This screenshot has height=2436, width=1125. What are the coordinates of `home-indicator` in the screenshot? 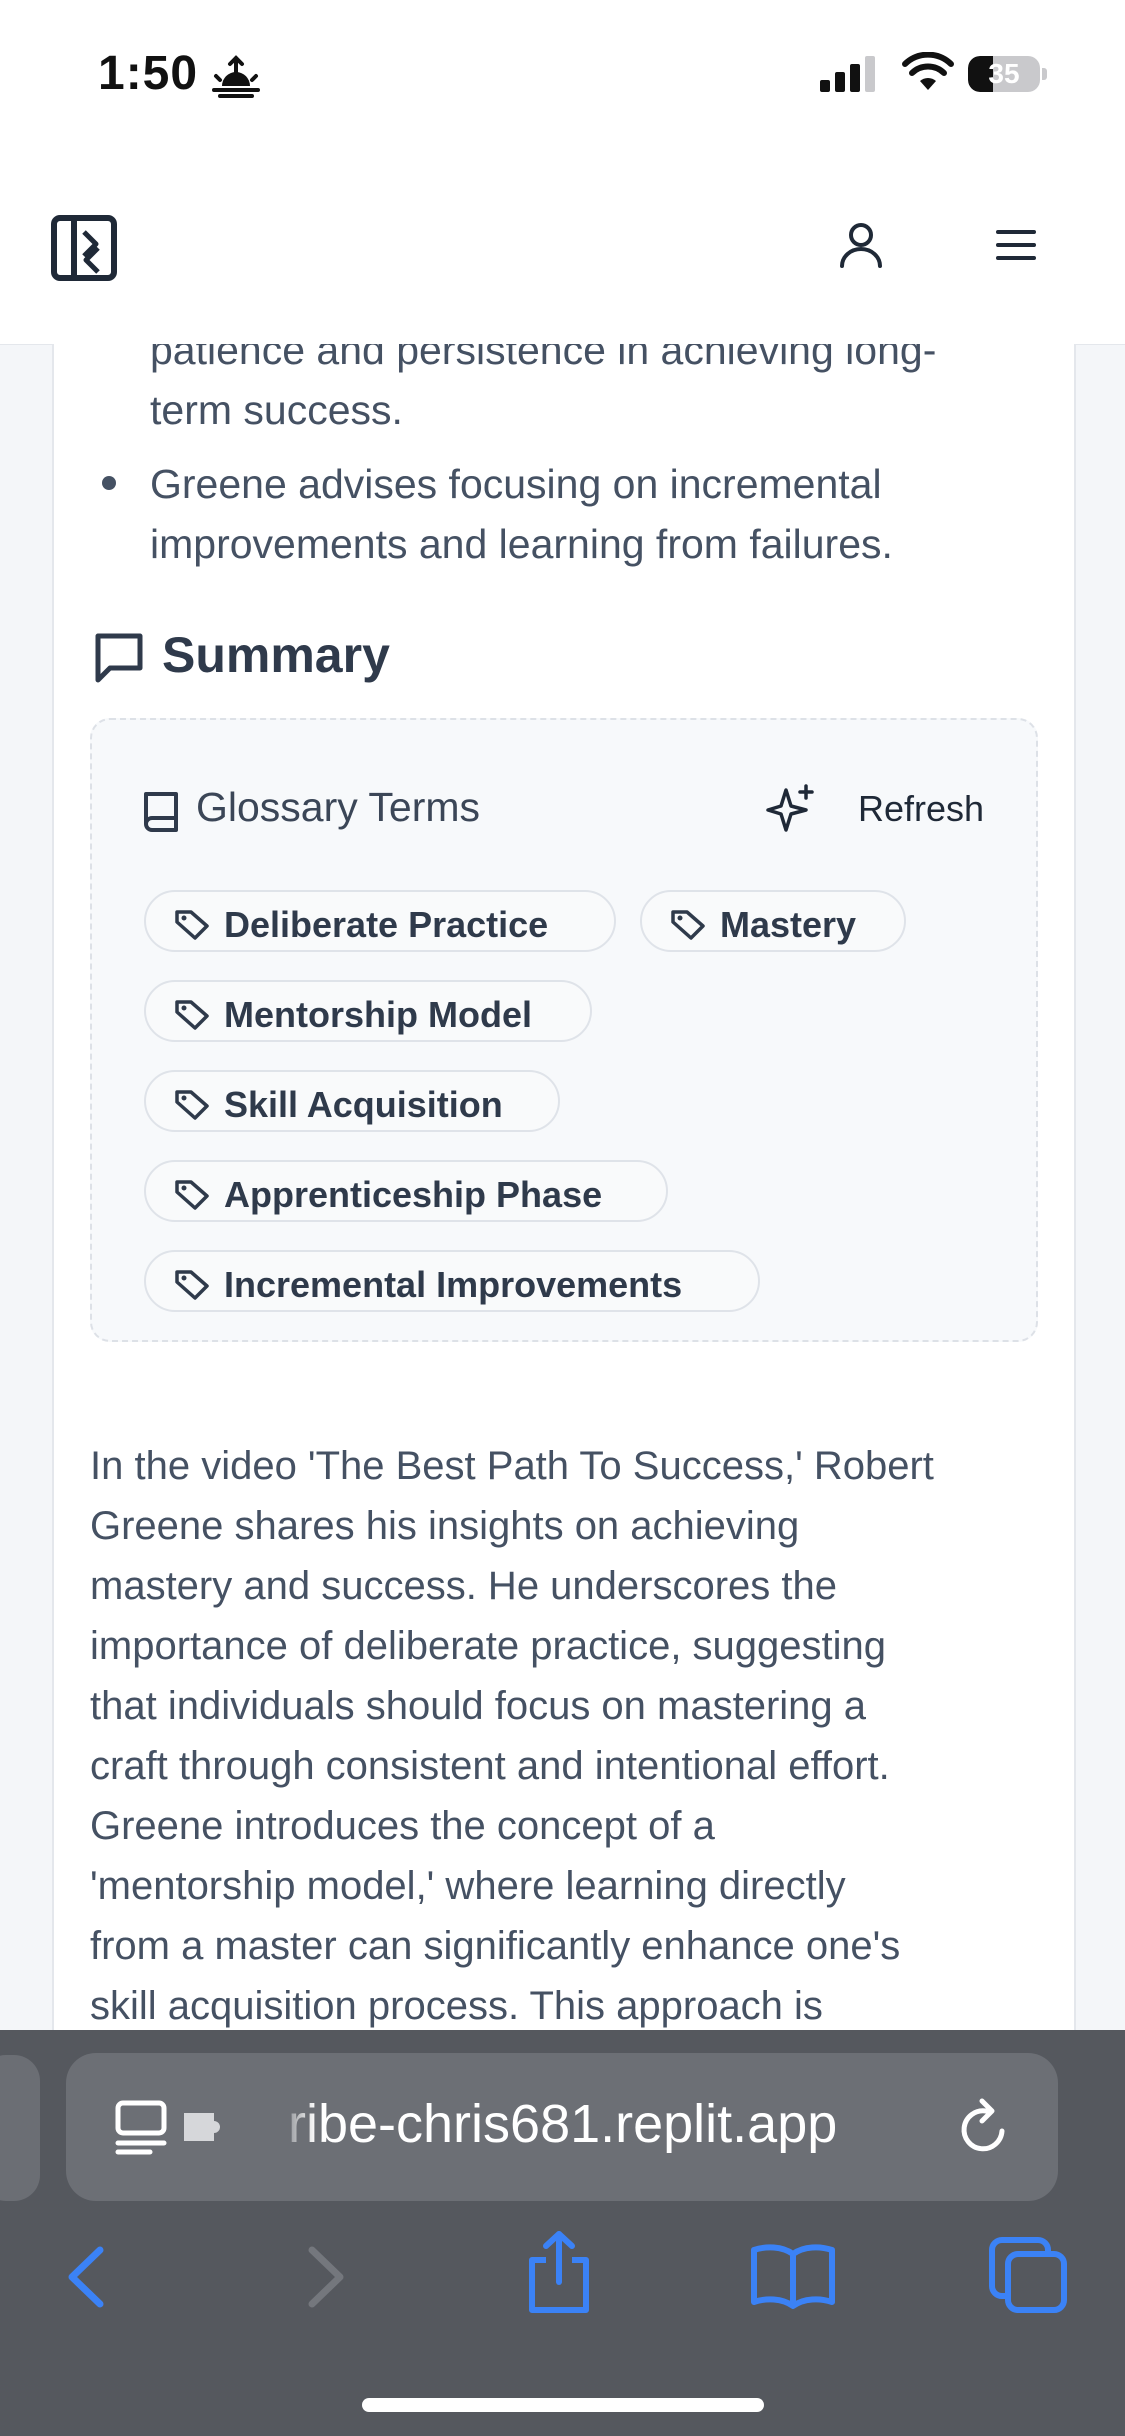 It's located at (563, 2405).